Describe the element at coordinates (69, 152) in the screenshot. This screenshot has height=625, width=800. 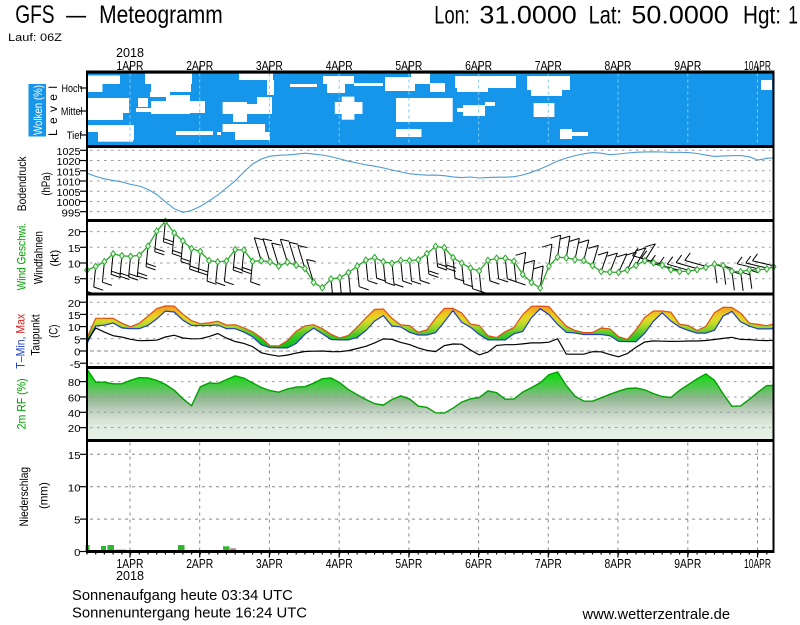
I see `svg-text: 1025` at that location.